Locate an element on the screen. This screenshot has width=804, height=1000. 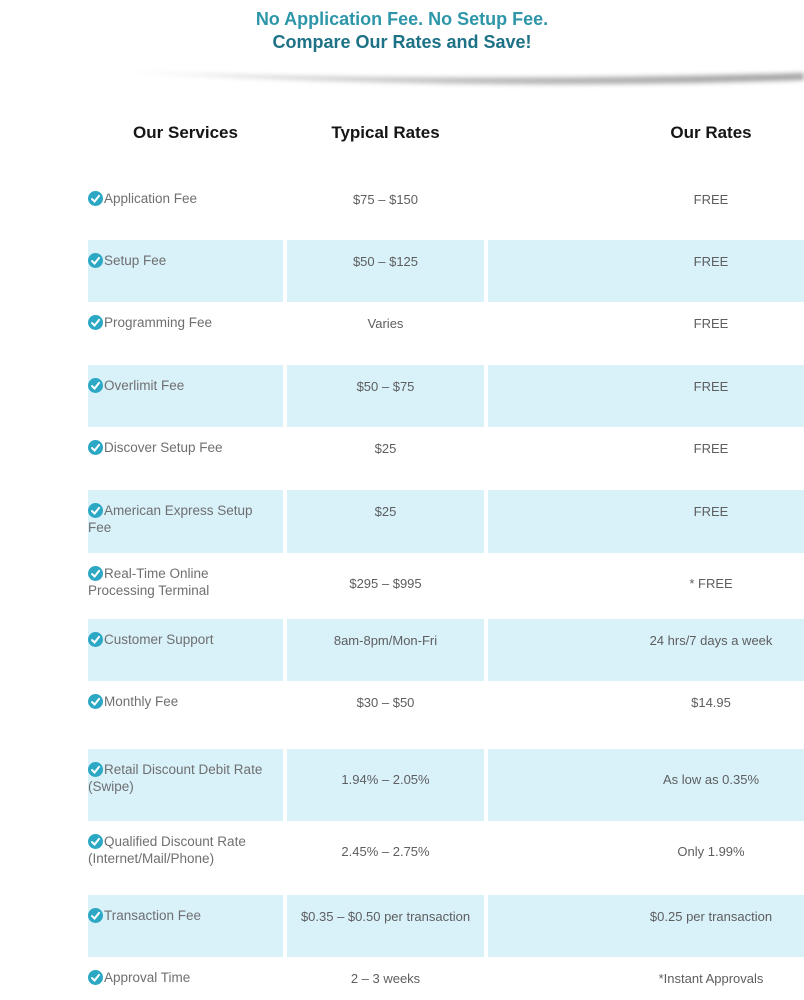
curved-fold-shadow is located at coordinates (402, 80).